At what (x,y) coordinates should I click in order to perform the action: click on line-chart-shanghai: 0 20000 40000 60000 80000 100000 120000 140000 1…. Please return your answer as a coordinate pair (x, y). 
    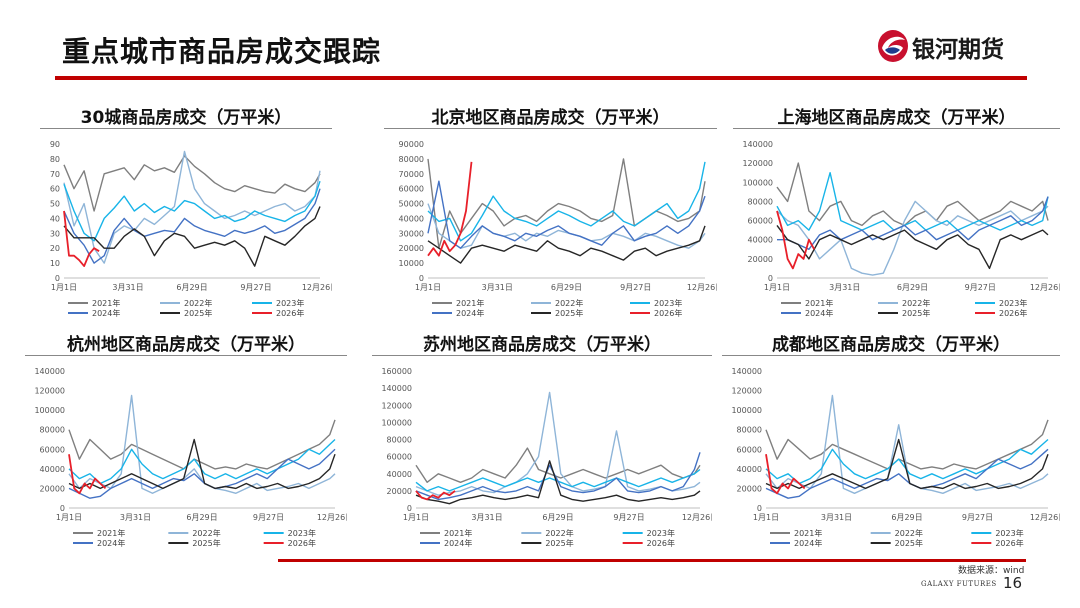
    Looking at the image, I should click on (901, 229).